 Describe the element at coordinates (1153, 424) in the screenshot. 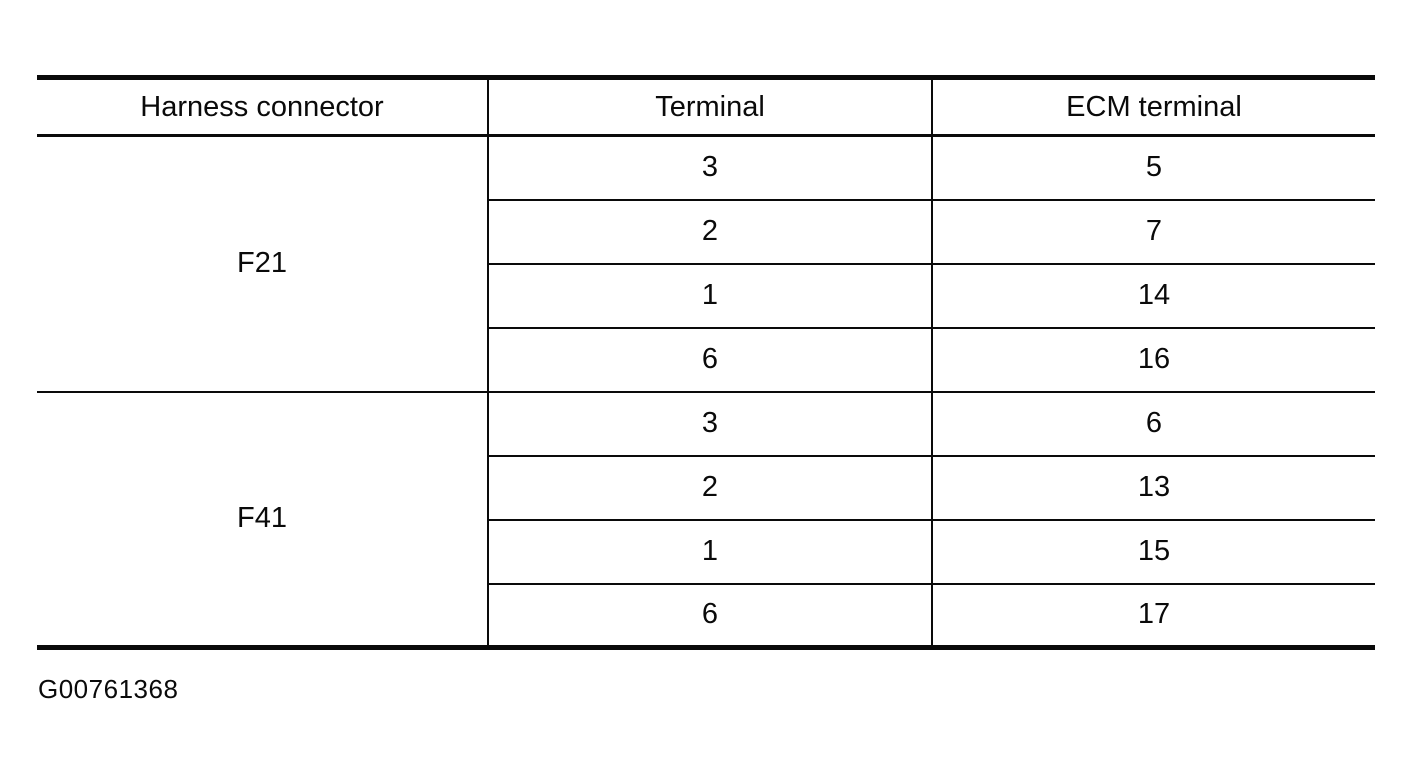

I see `ecm-terminal-cell: 6` at that location.